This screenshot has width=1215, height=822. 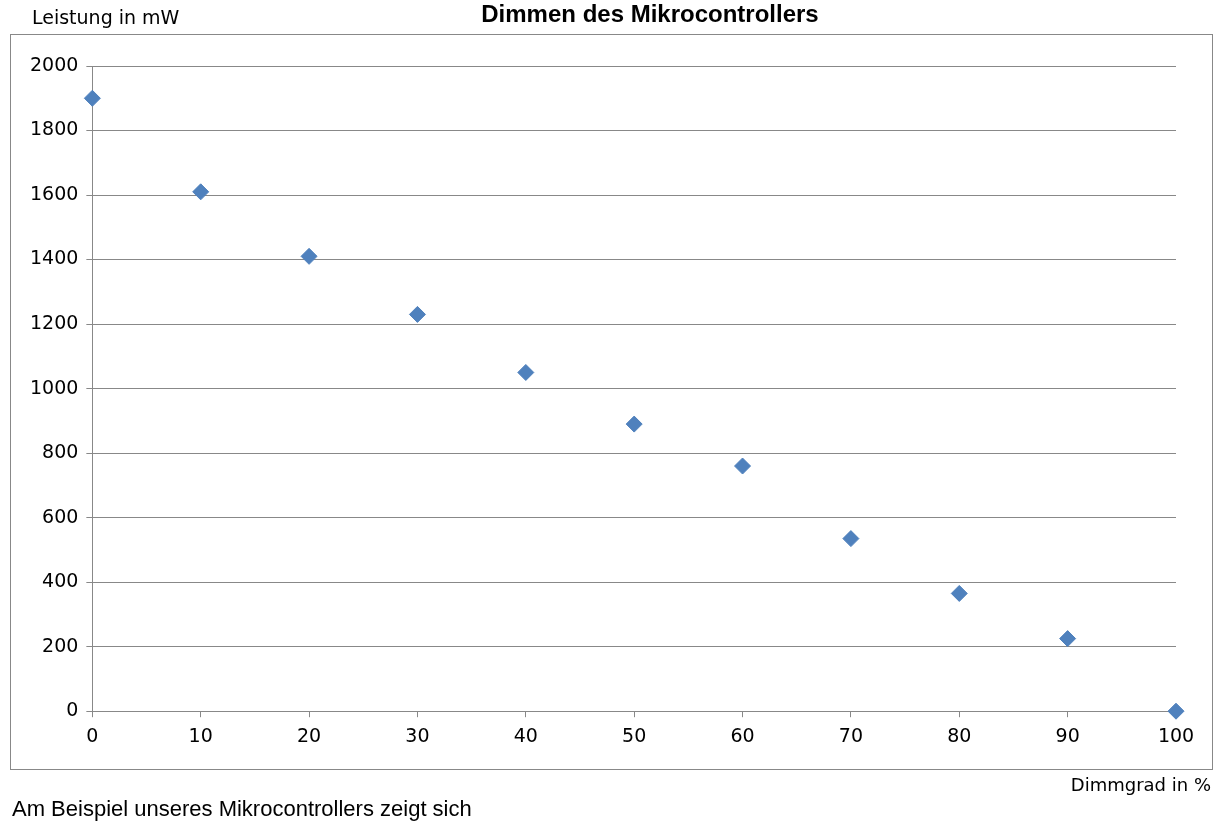 I want to click on y-tick-label: 1800, so click(x=54, y=128).